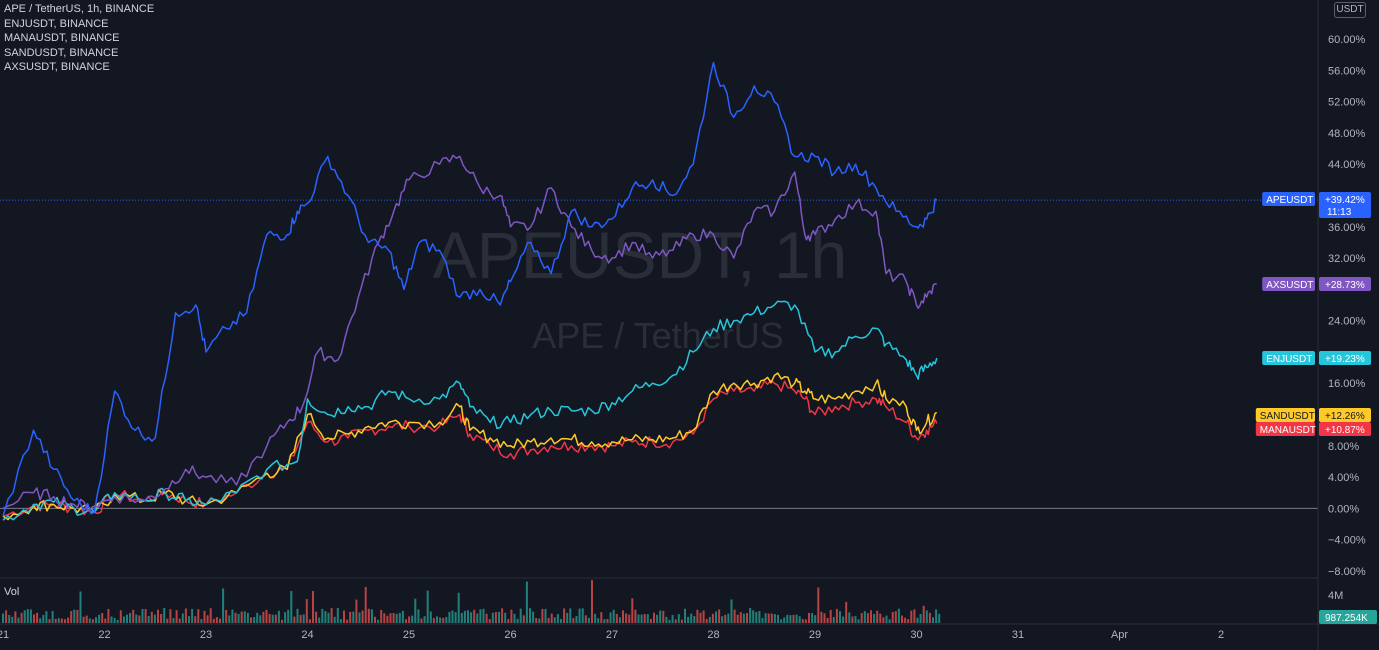 The image size is (1379, 650). Describe the element at coordinates (57, 67) in the screenshot. I see `legend-item-axsusdt: AXSUSDT, BINANCE` at that location.